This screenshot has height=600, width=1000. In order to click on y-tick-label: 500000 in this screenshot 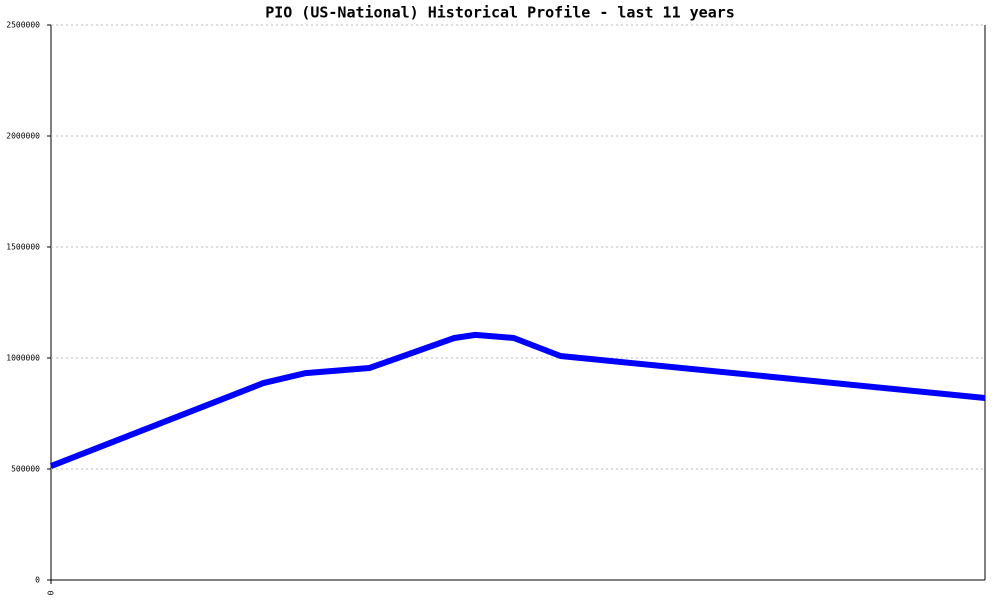, I will do `click(25, 469)`.